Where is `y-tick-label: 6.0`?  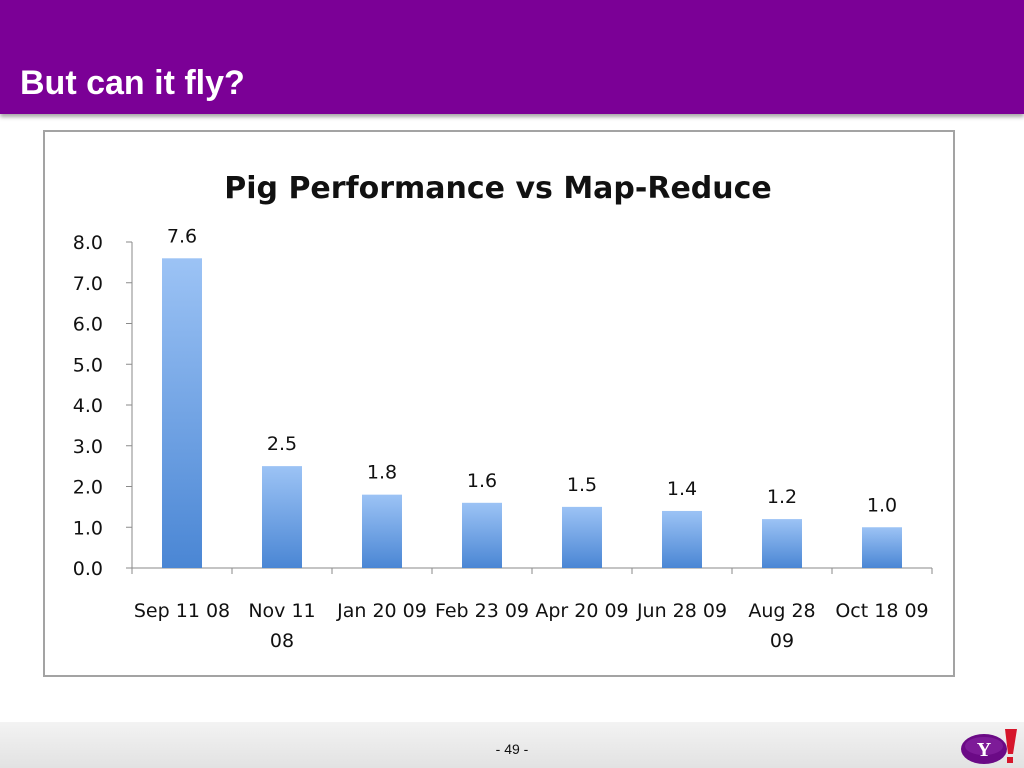 y-tick-label: 6.0 is located at coordinates (88, 325).